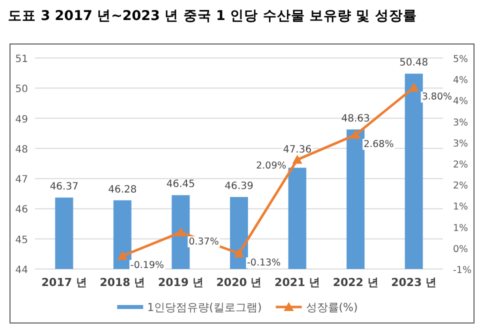  I want to click on x-tick-label: 2017 년, so click(64, 282).